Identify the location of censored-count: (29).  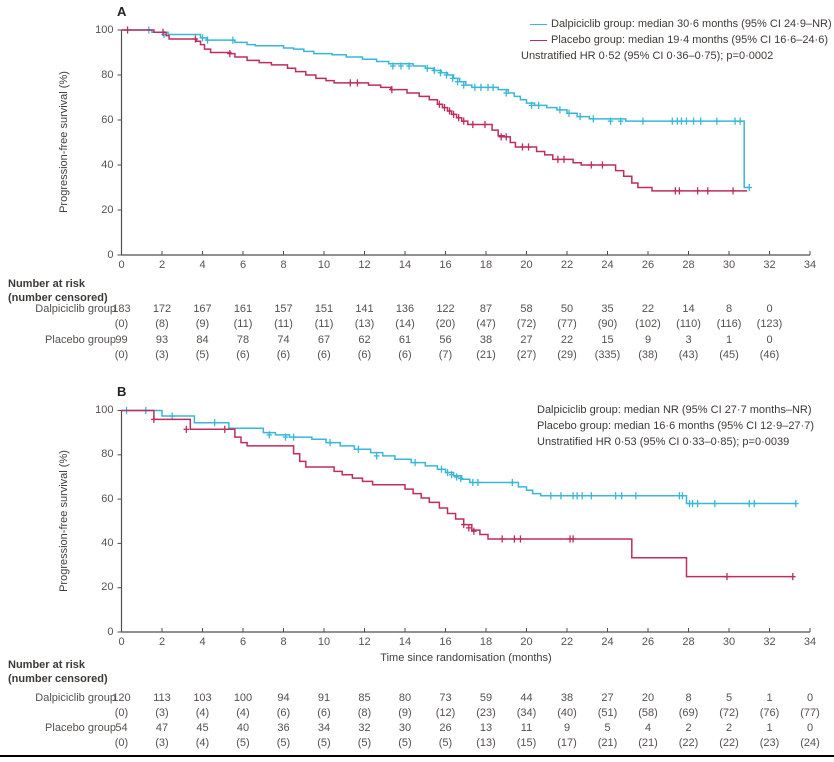
(567, 355).